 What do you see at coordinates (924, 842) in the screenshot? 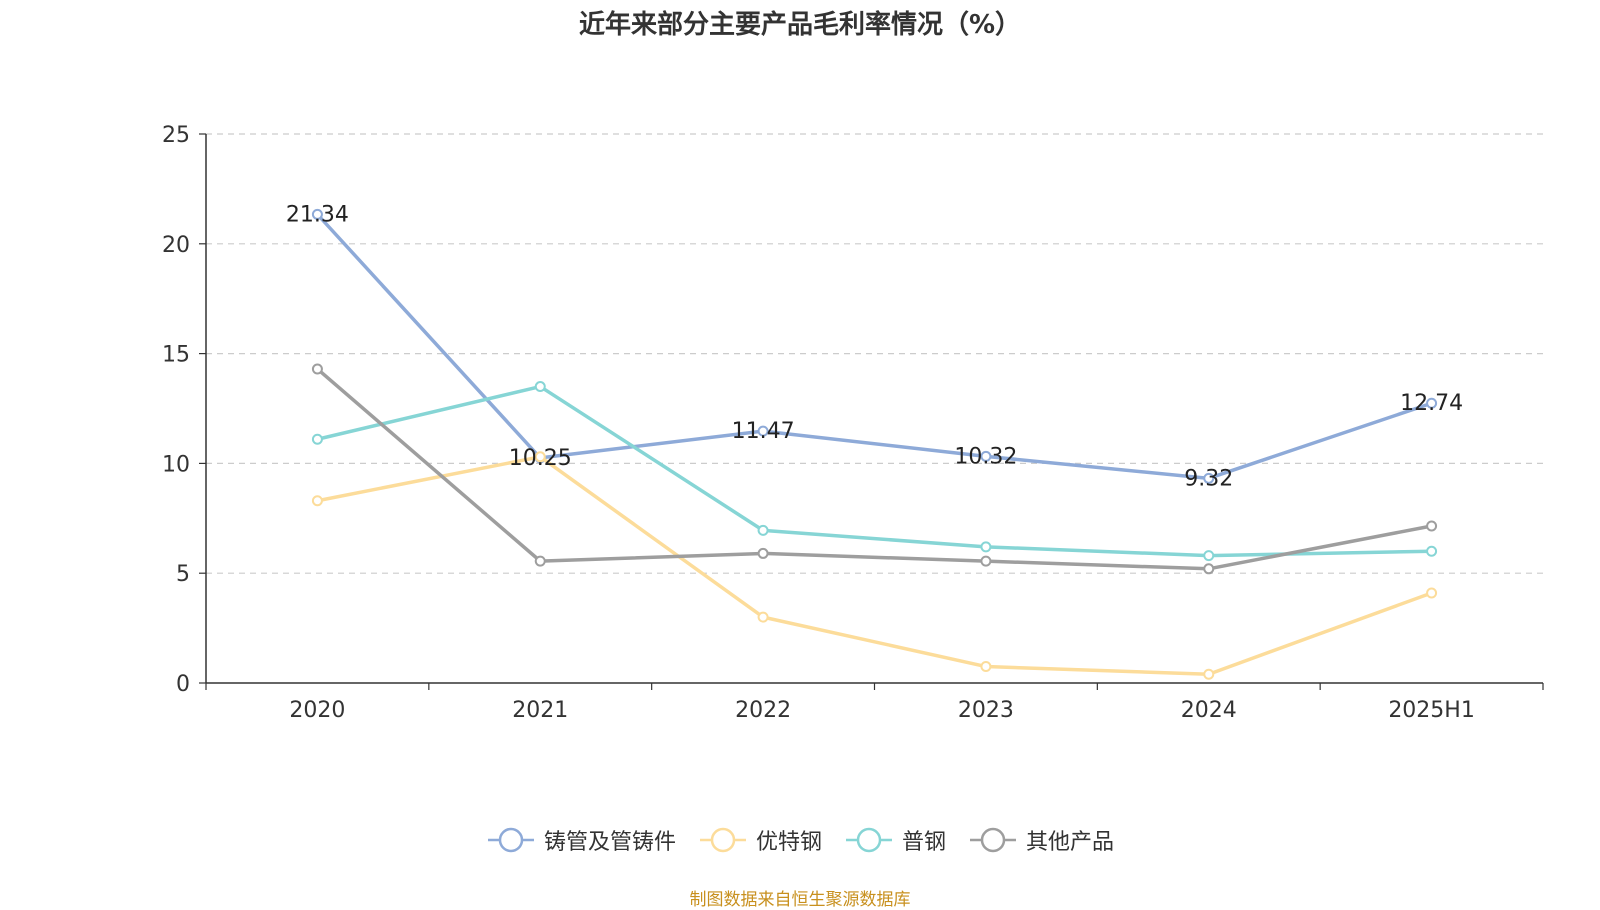
I see `legend-label: 普钢` at bounding box center [924, 842].